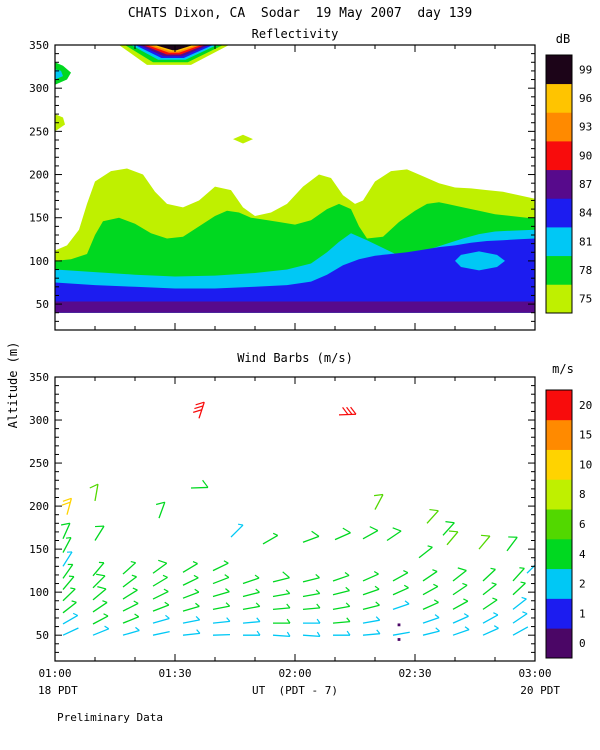  What do you see at coordinates (295, 34) in the screenshot?
I see `reflectivity-panel-title: Reflectivity` at bounding box center [295, 34].